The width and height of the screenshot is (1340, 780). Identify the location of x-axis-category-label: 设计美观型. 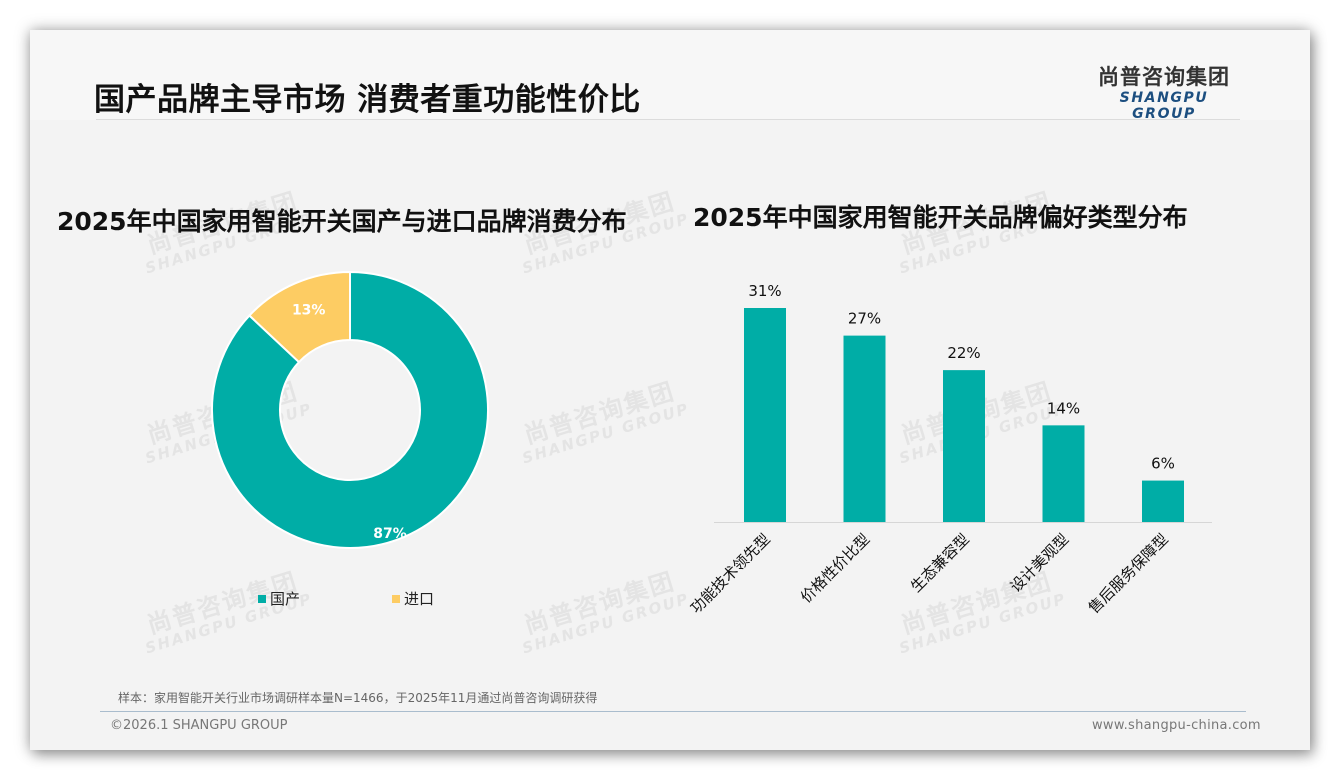
(1040, 563).